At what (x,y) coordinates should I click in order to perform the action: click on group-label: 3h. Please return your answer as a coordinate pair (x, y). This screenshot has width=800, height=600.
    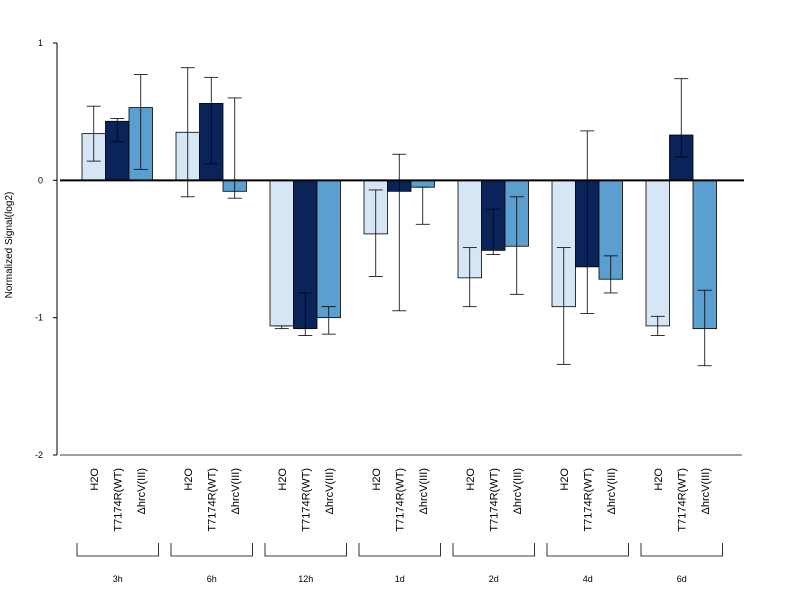
    Looking at the image, I should click on (118, 579).